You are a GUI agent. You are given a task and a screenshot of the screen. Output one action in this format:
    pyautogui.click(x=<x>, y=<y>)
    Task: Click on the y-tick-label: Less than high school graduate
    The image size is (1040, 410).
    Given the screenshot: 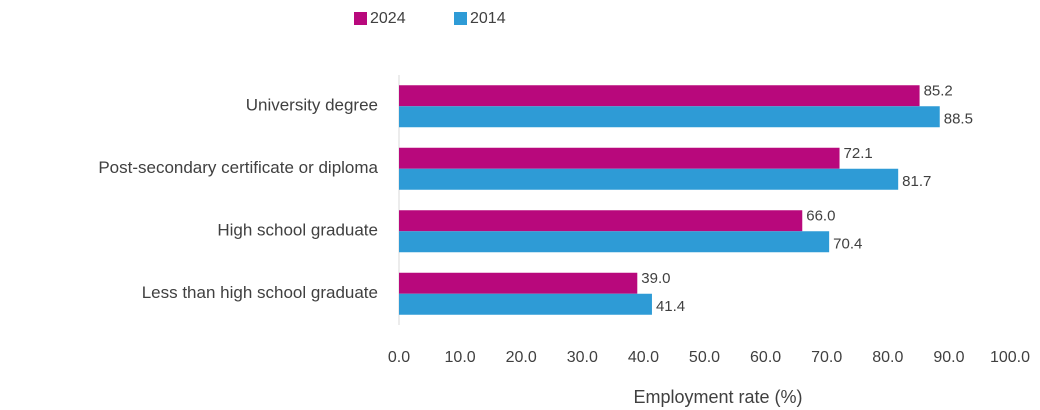 What is the action you would take?
    pyautogui.click(x=260, y=292)
    